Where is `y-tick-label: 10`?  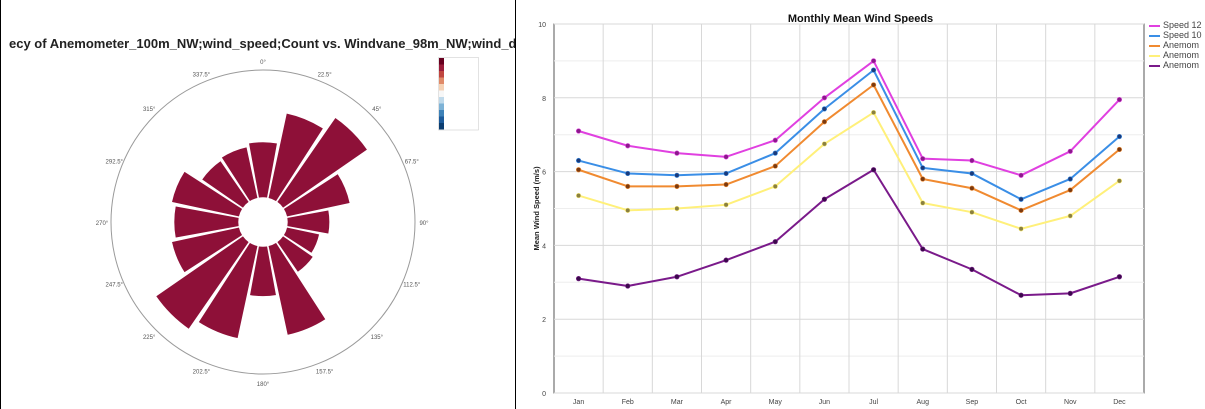 y-tick-label: 10 is located at coordinates (542, 25).